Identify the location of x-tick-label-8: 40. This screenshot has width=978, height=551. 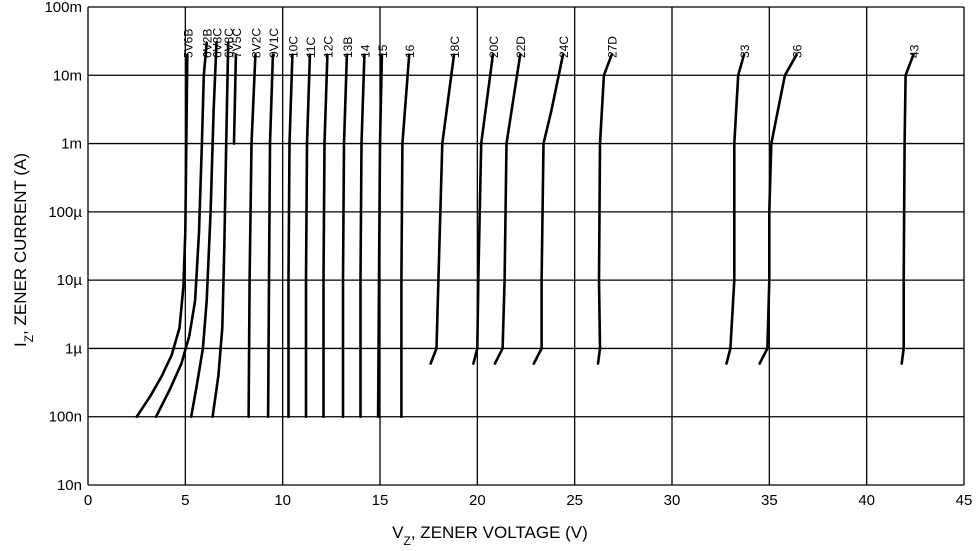
(866, 500).